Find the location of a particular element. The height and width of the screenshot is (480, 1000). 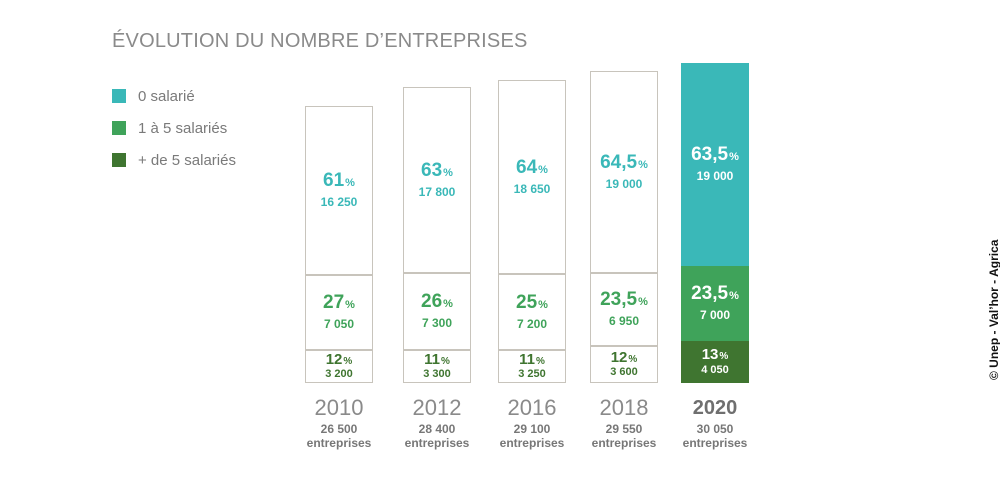

percent-label: 25% is located at coordinates (532, 302).